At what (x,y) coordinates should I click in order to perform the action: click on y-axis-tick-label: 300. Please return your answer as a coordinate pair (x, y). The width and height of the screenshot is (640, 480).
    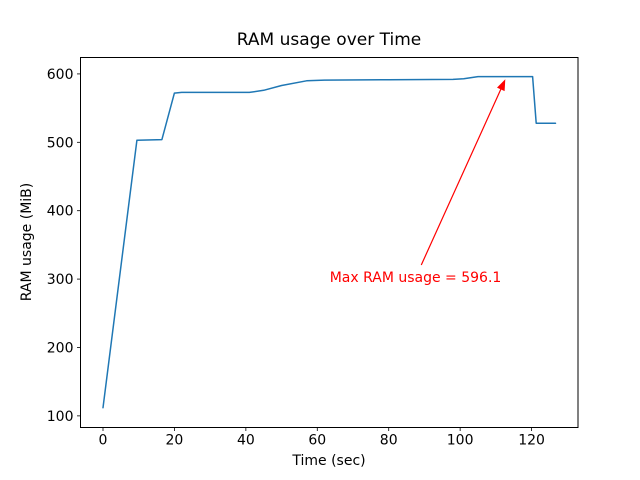
    Looking at the image, I should click on (60, 280).